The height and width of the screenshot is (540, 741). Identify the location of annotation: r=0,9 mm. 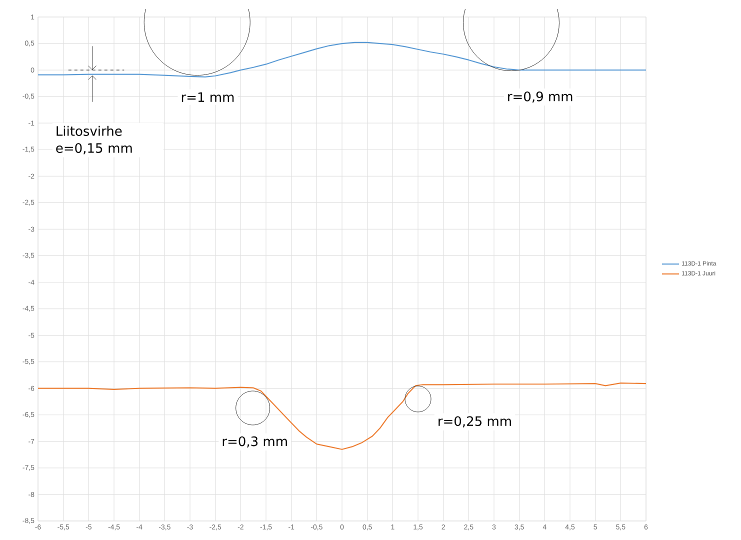
(540, 97).